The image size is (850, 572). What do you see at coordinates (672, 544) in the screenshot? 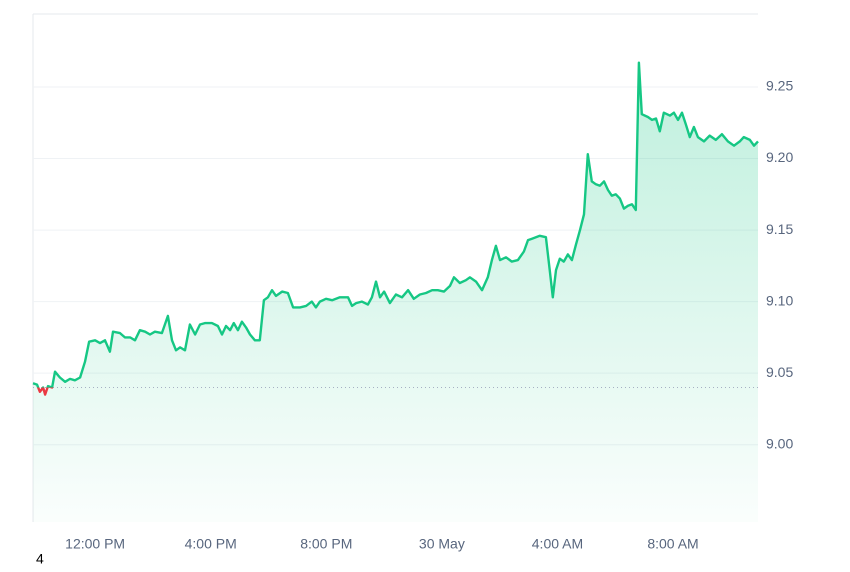
I see `x-tick-label: 8:00 AM` at bounding box center [672, 544].